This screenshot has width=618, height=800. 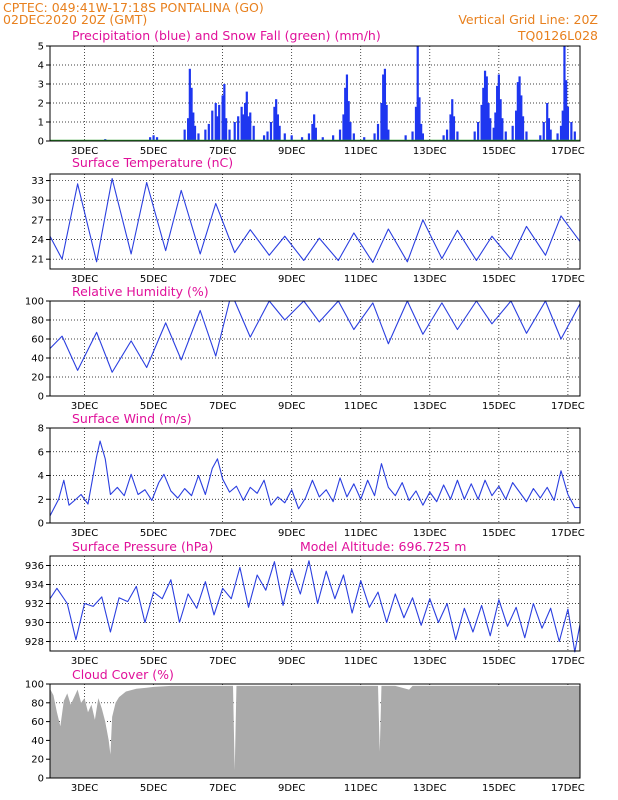 I want to click on pressure-ytick-932: 932, so click(x=34, y=604).